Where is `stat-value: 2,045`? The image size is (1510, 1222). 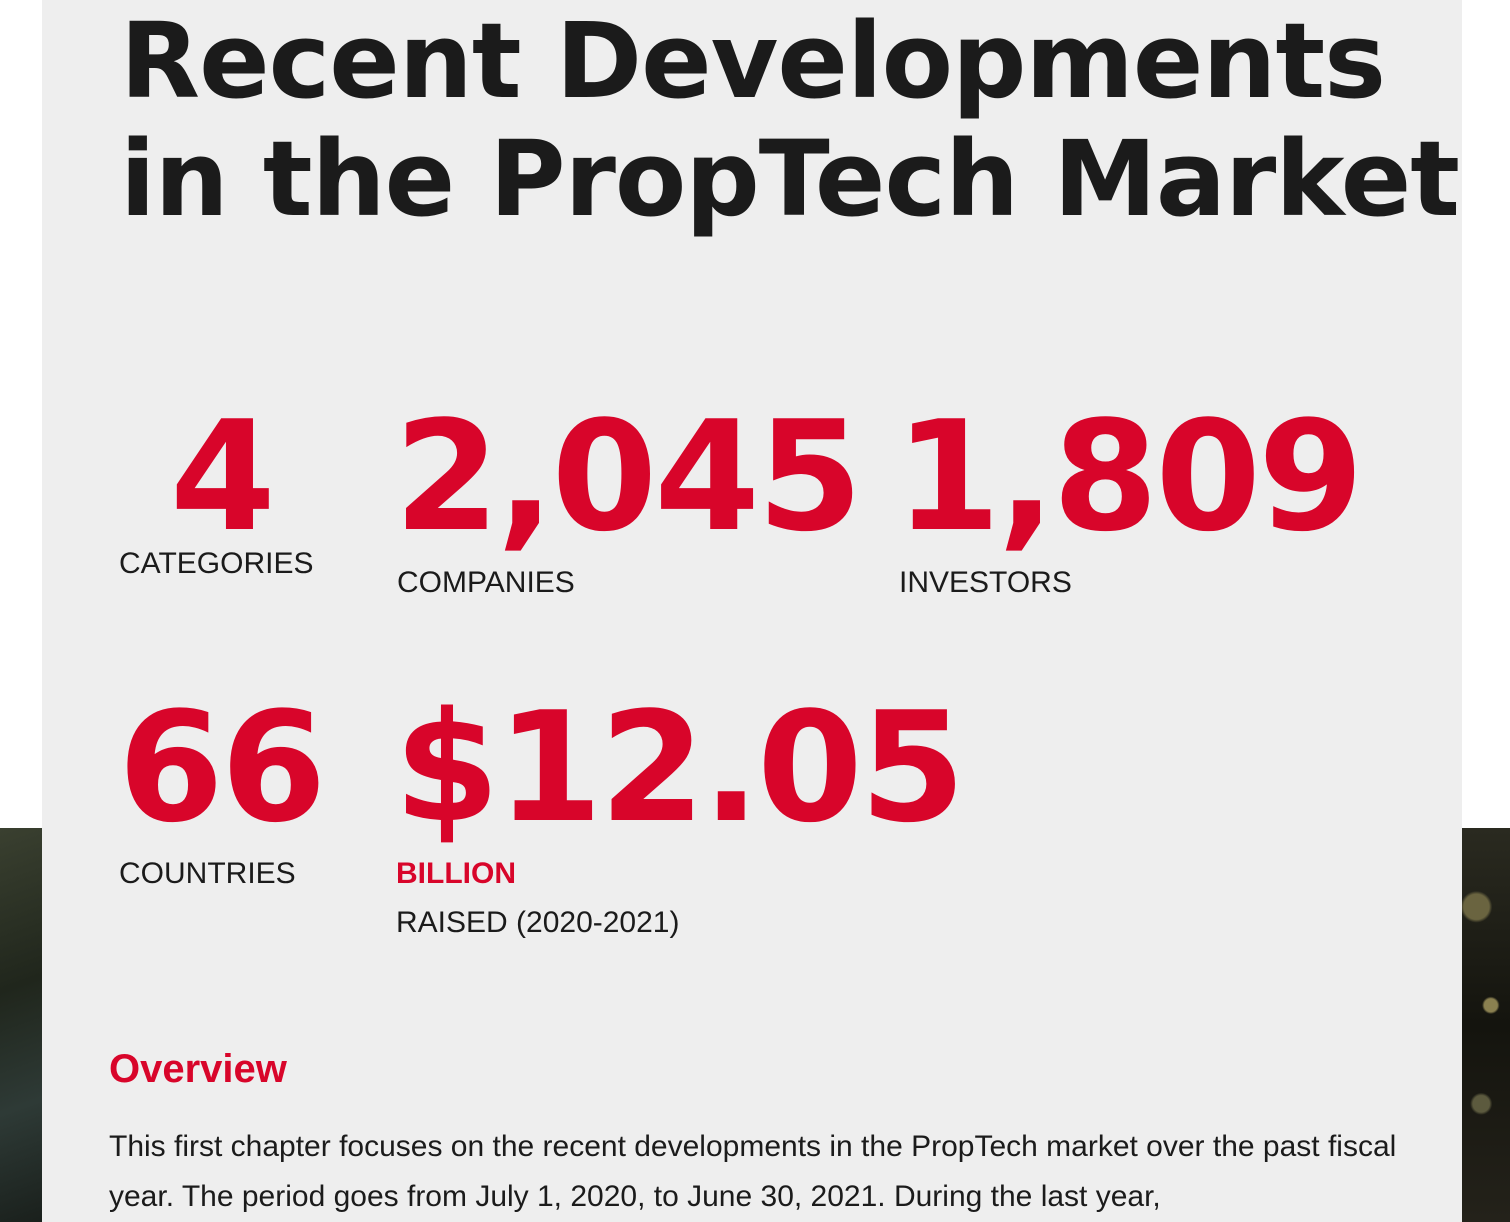 stat-value: 2,045 is located at coordinates (628, 476).